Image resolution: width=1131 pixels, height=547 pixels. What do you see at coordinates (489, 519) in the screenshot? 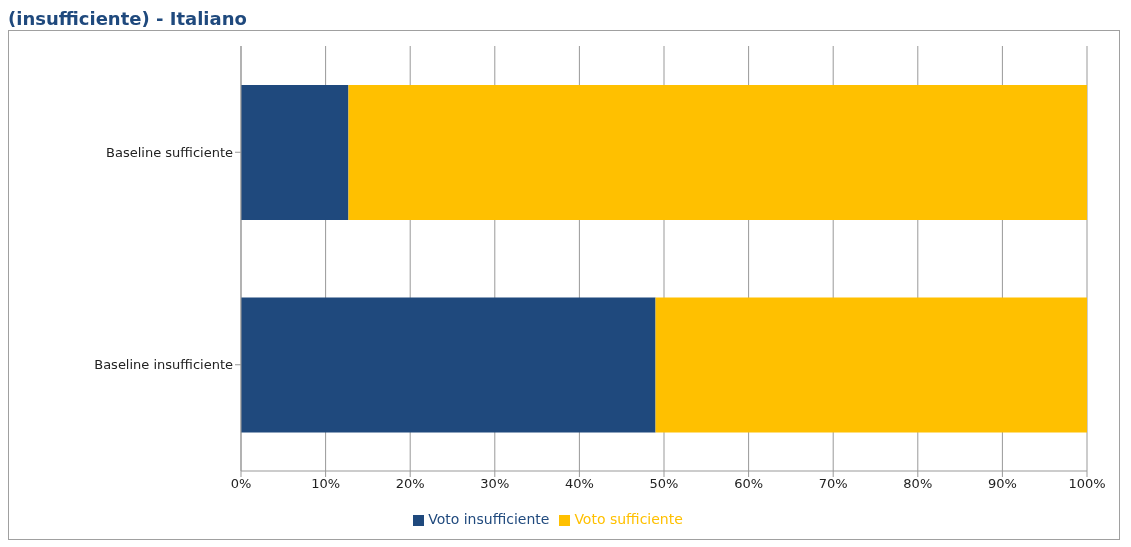
I see `legend-label: Voto insufficiente` at bounding box center [489, 519].